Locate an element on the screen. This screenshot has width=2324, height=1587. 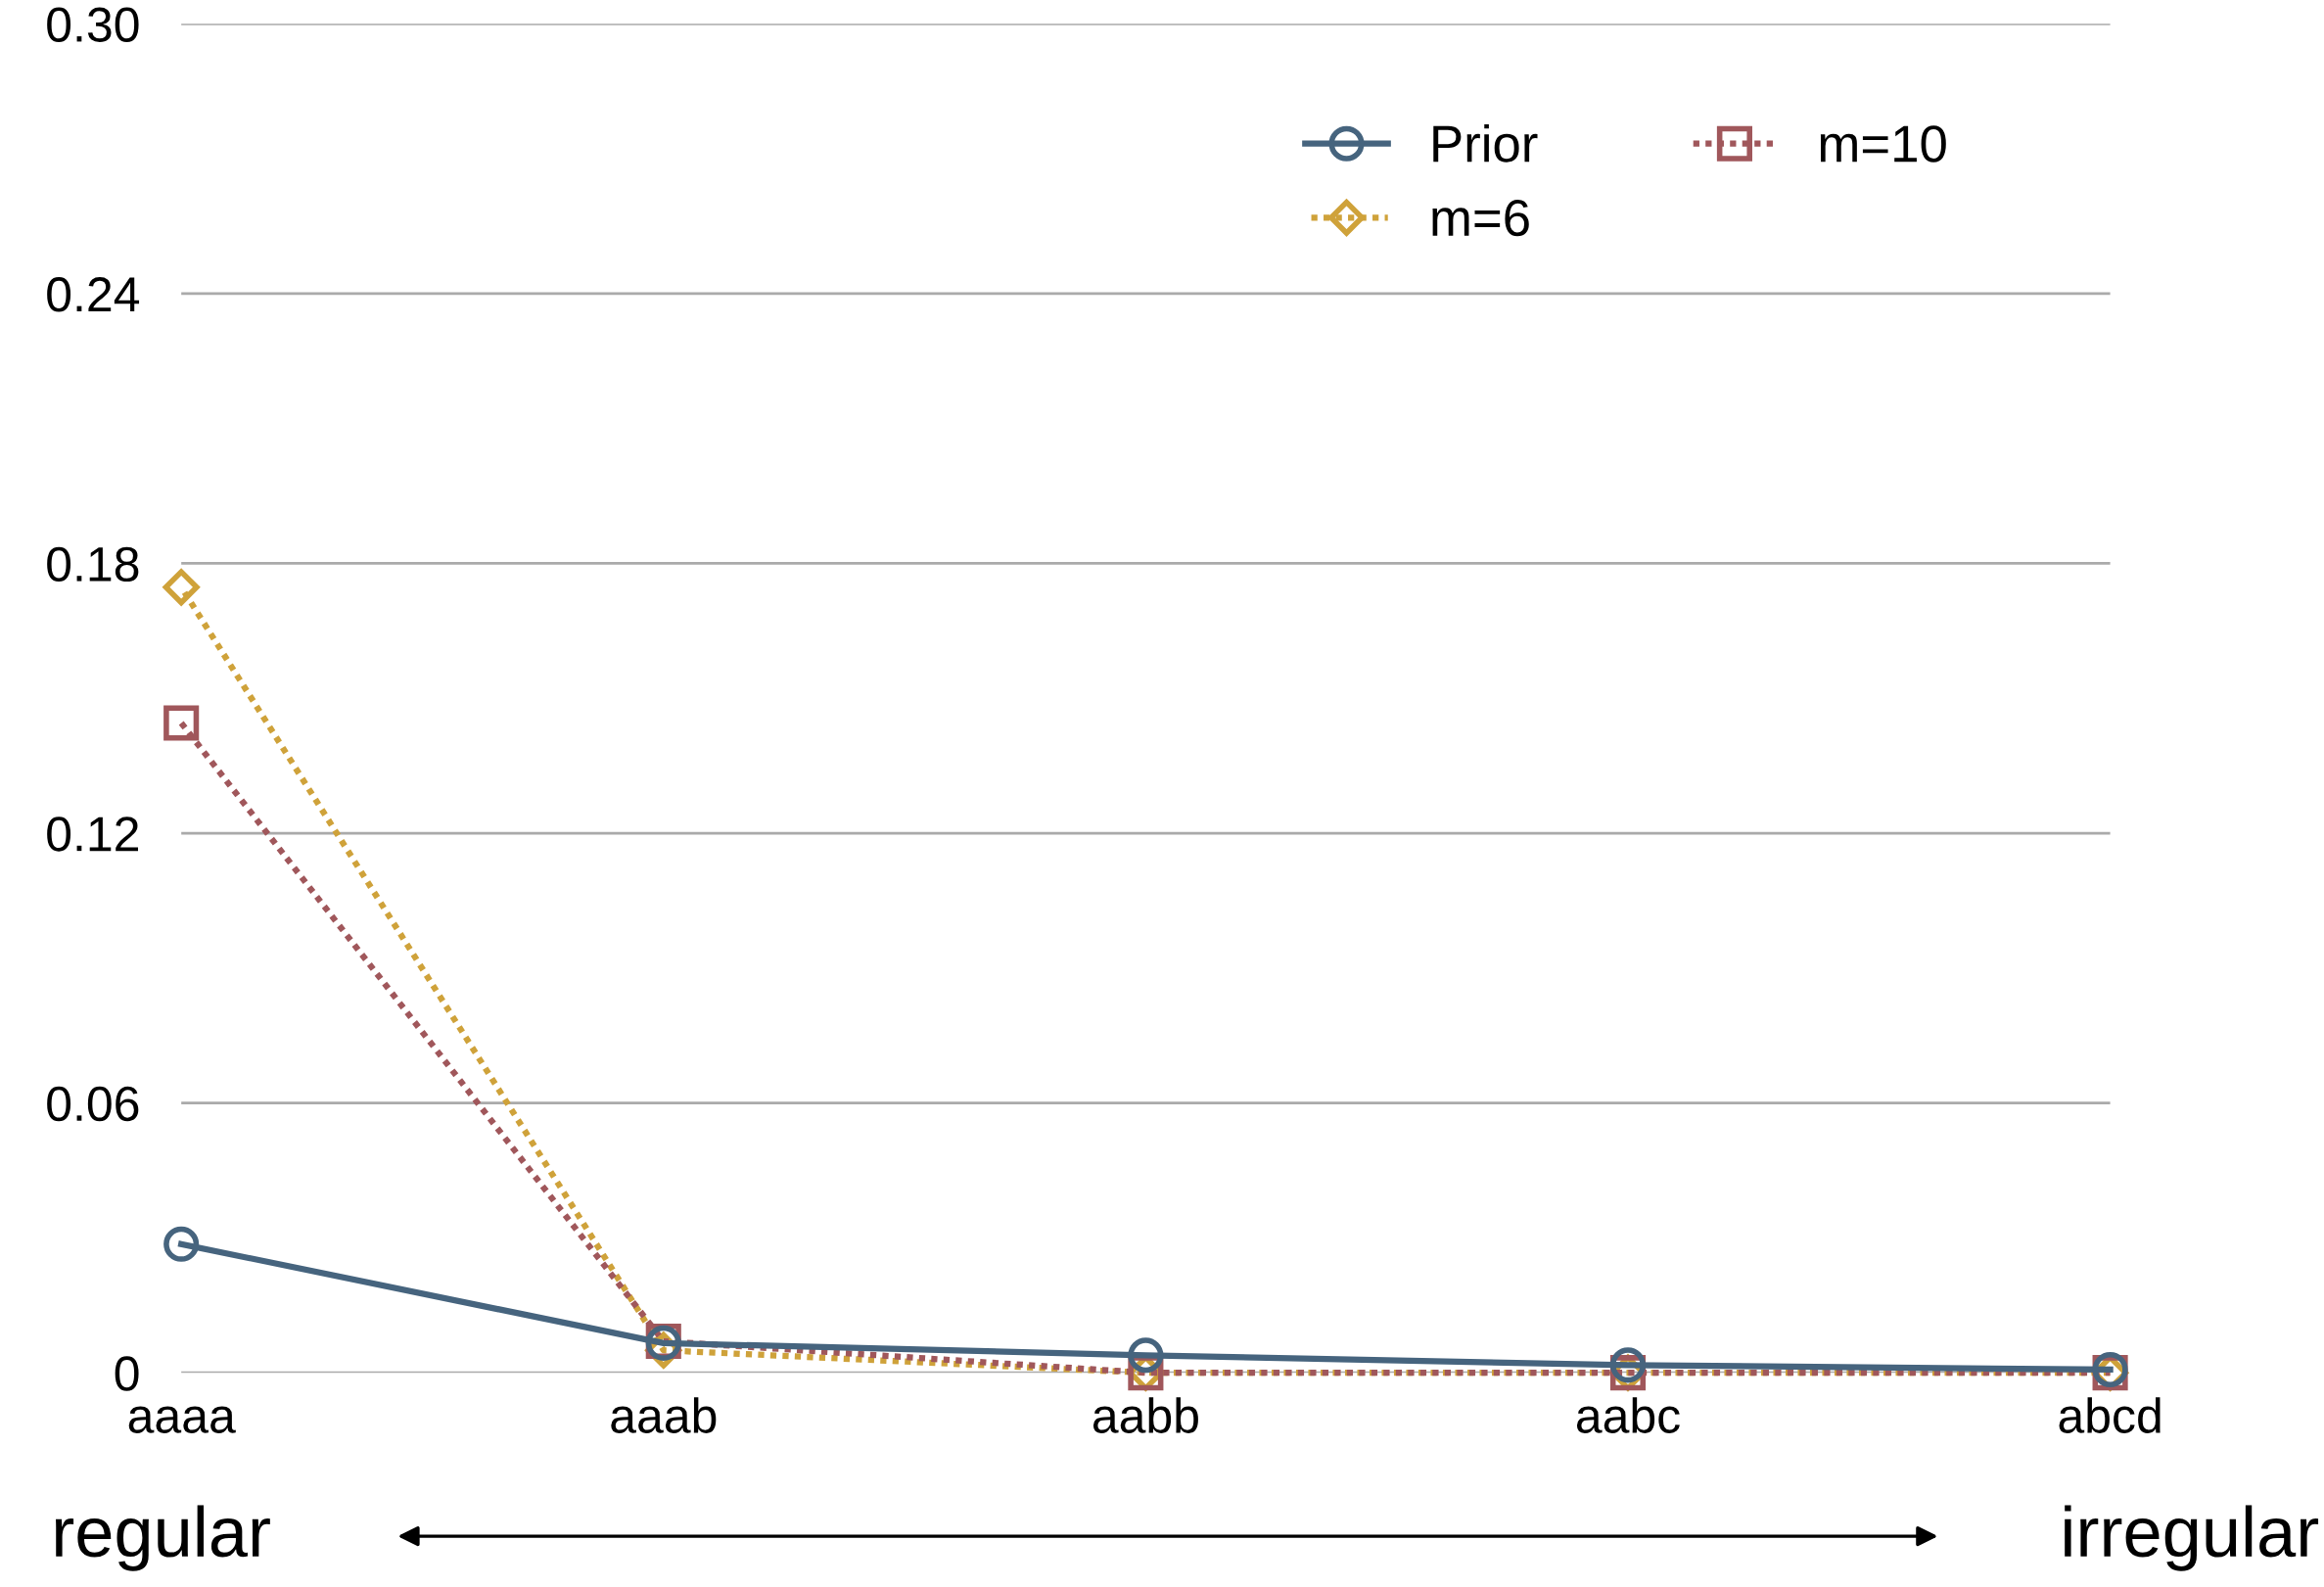
x-tick-label: aaab is located at coordinates (664, 1415).